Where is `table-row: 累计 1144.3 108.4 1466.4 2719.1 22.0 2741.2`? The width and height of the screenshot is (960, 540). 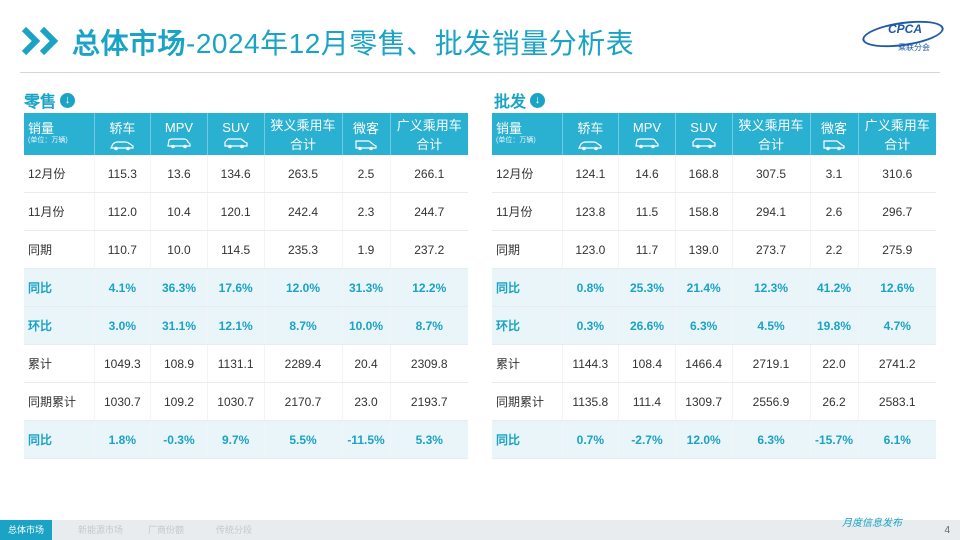
table-row: 累计 1144.3 108.4 1466.4 2719.1 22.0 2741.2 is located at coordinates (714, 363).